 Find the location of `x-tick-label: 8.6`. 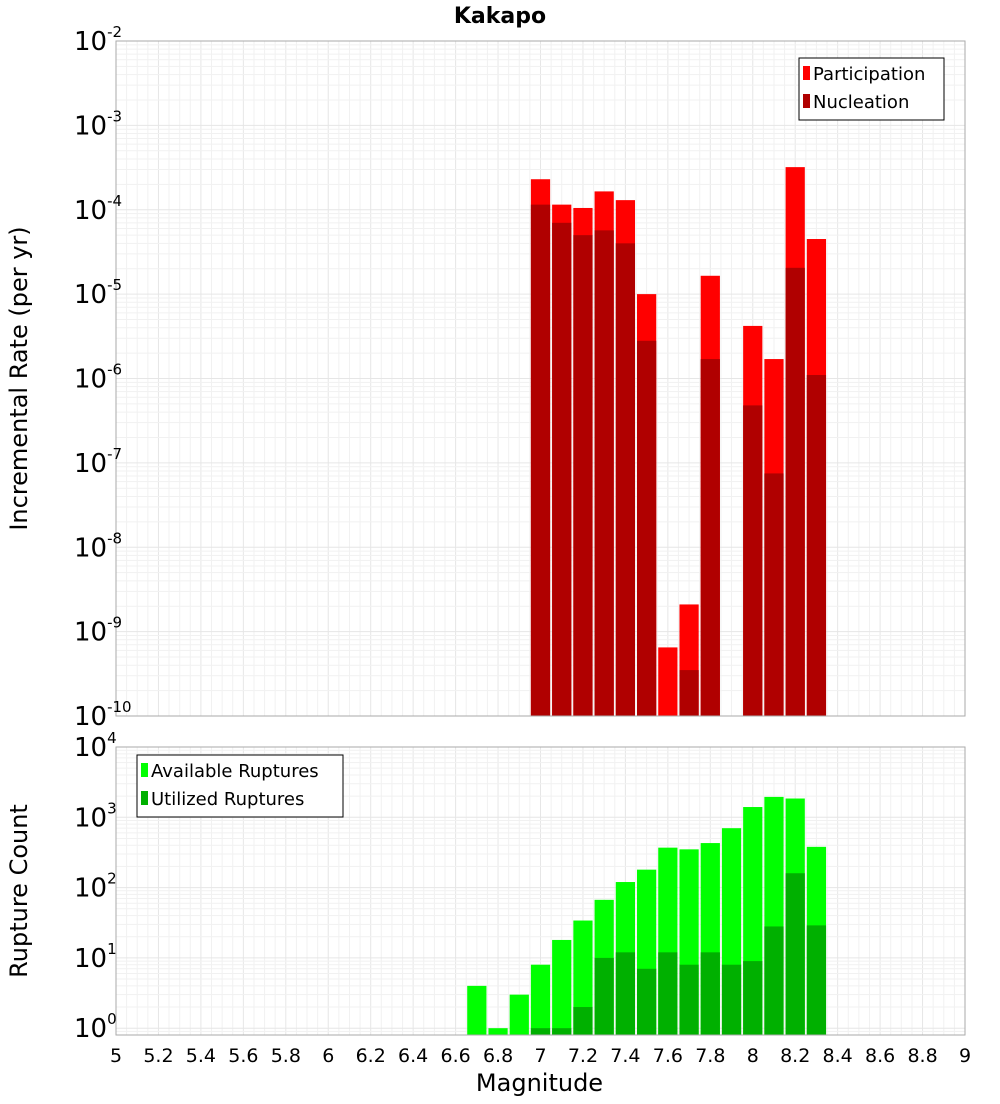

x-tick-label: 8.6 is located at coordinates (880, 1056).